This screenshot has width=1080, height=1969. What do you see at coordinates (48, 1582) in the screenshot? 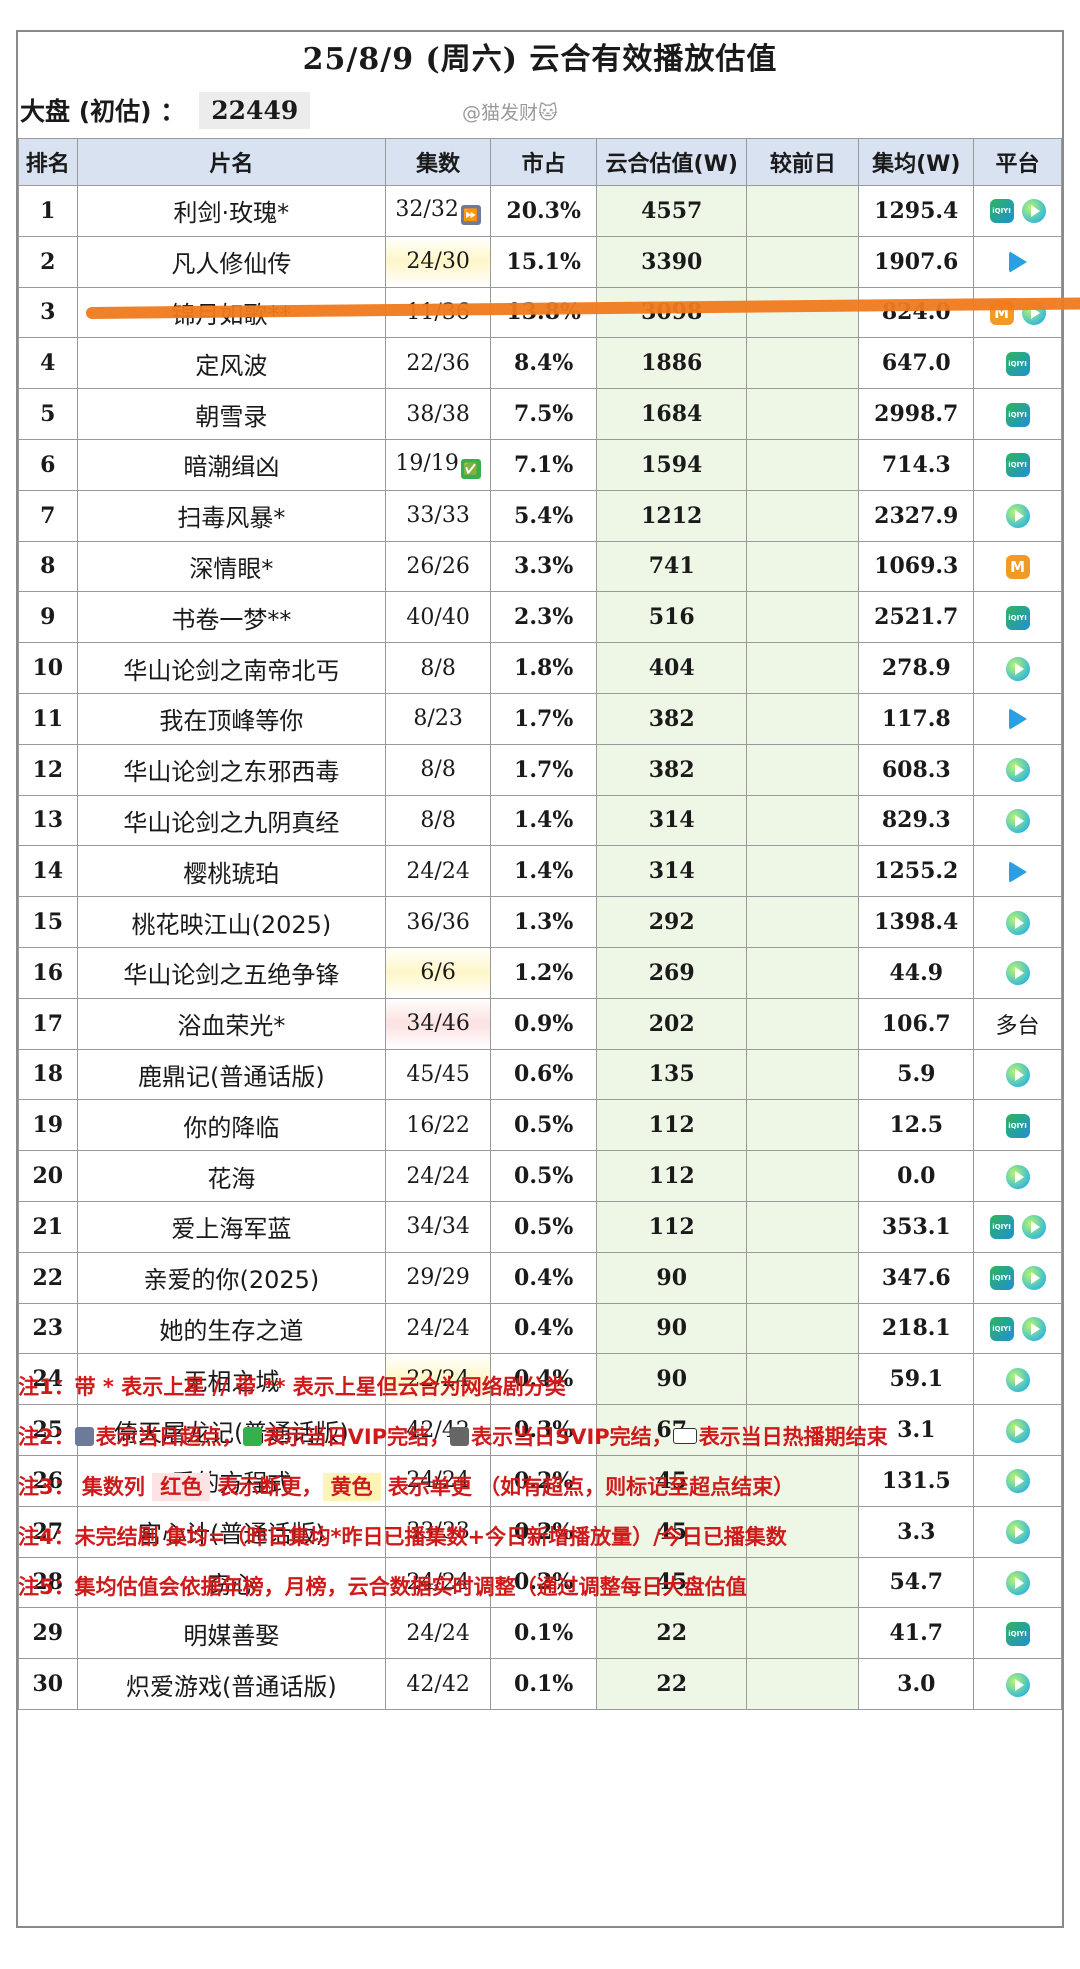
I see `rank-cell: 28` at bounding box center [48, 1582].